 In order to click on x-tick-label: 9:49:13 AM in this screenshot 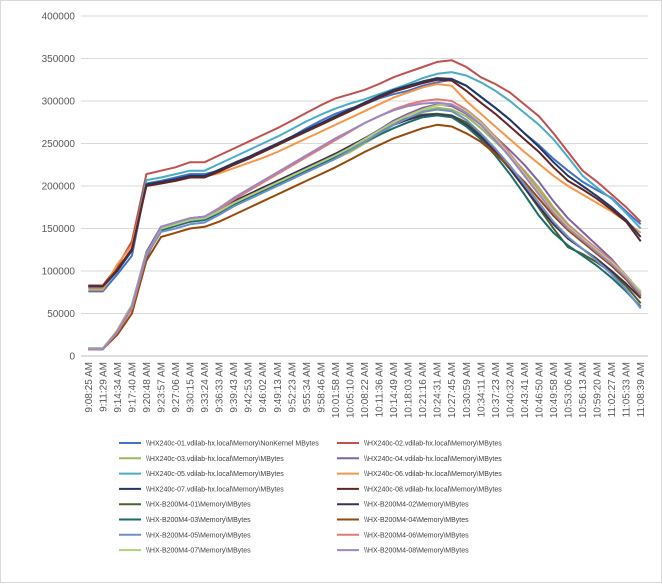, I will do `click(278, 387)`.